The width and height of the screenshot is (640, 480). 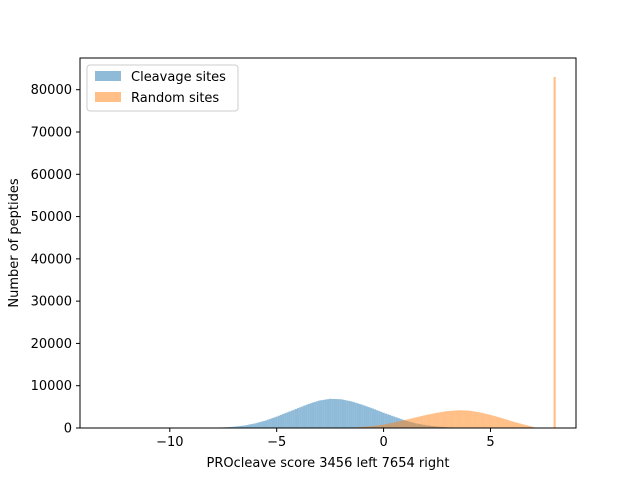 I want to click on y-tick-label: 0, so click(x=68, y=429).